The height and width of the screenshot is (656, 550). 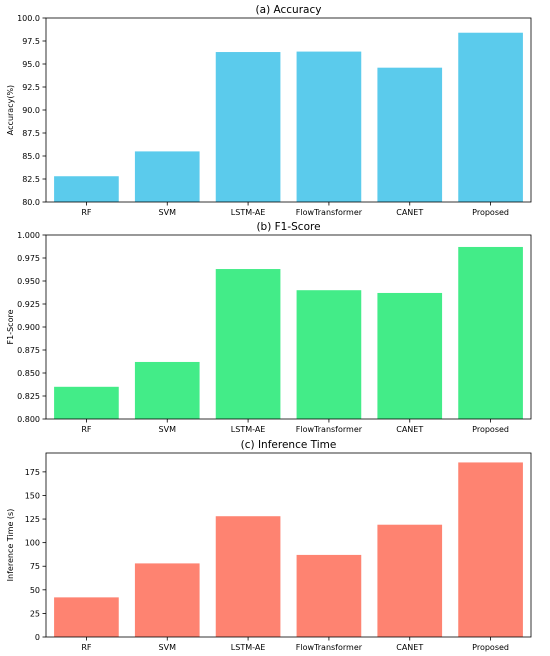 I want to click on y-tick-label: 25, so click(x=35, y=613).